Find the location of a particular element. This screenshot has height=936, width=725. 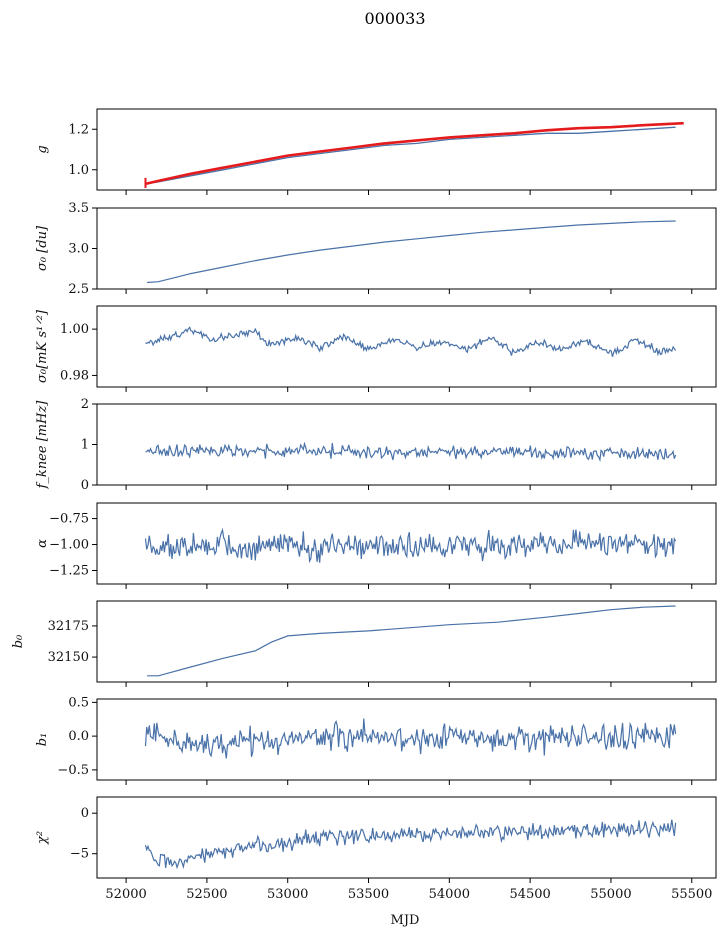

panel-2: 2.5 3.0 3.5 σ₀ [du] is located at coordinates (376, 249).